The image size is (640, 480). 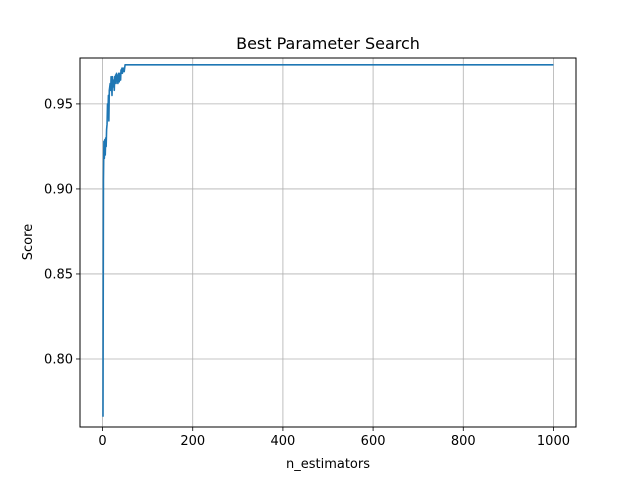 What do you see at coordinates (282, 441) in the screenshot?
I see `x-tick-label: 400` at bounding box center [282, 441].